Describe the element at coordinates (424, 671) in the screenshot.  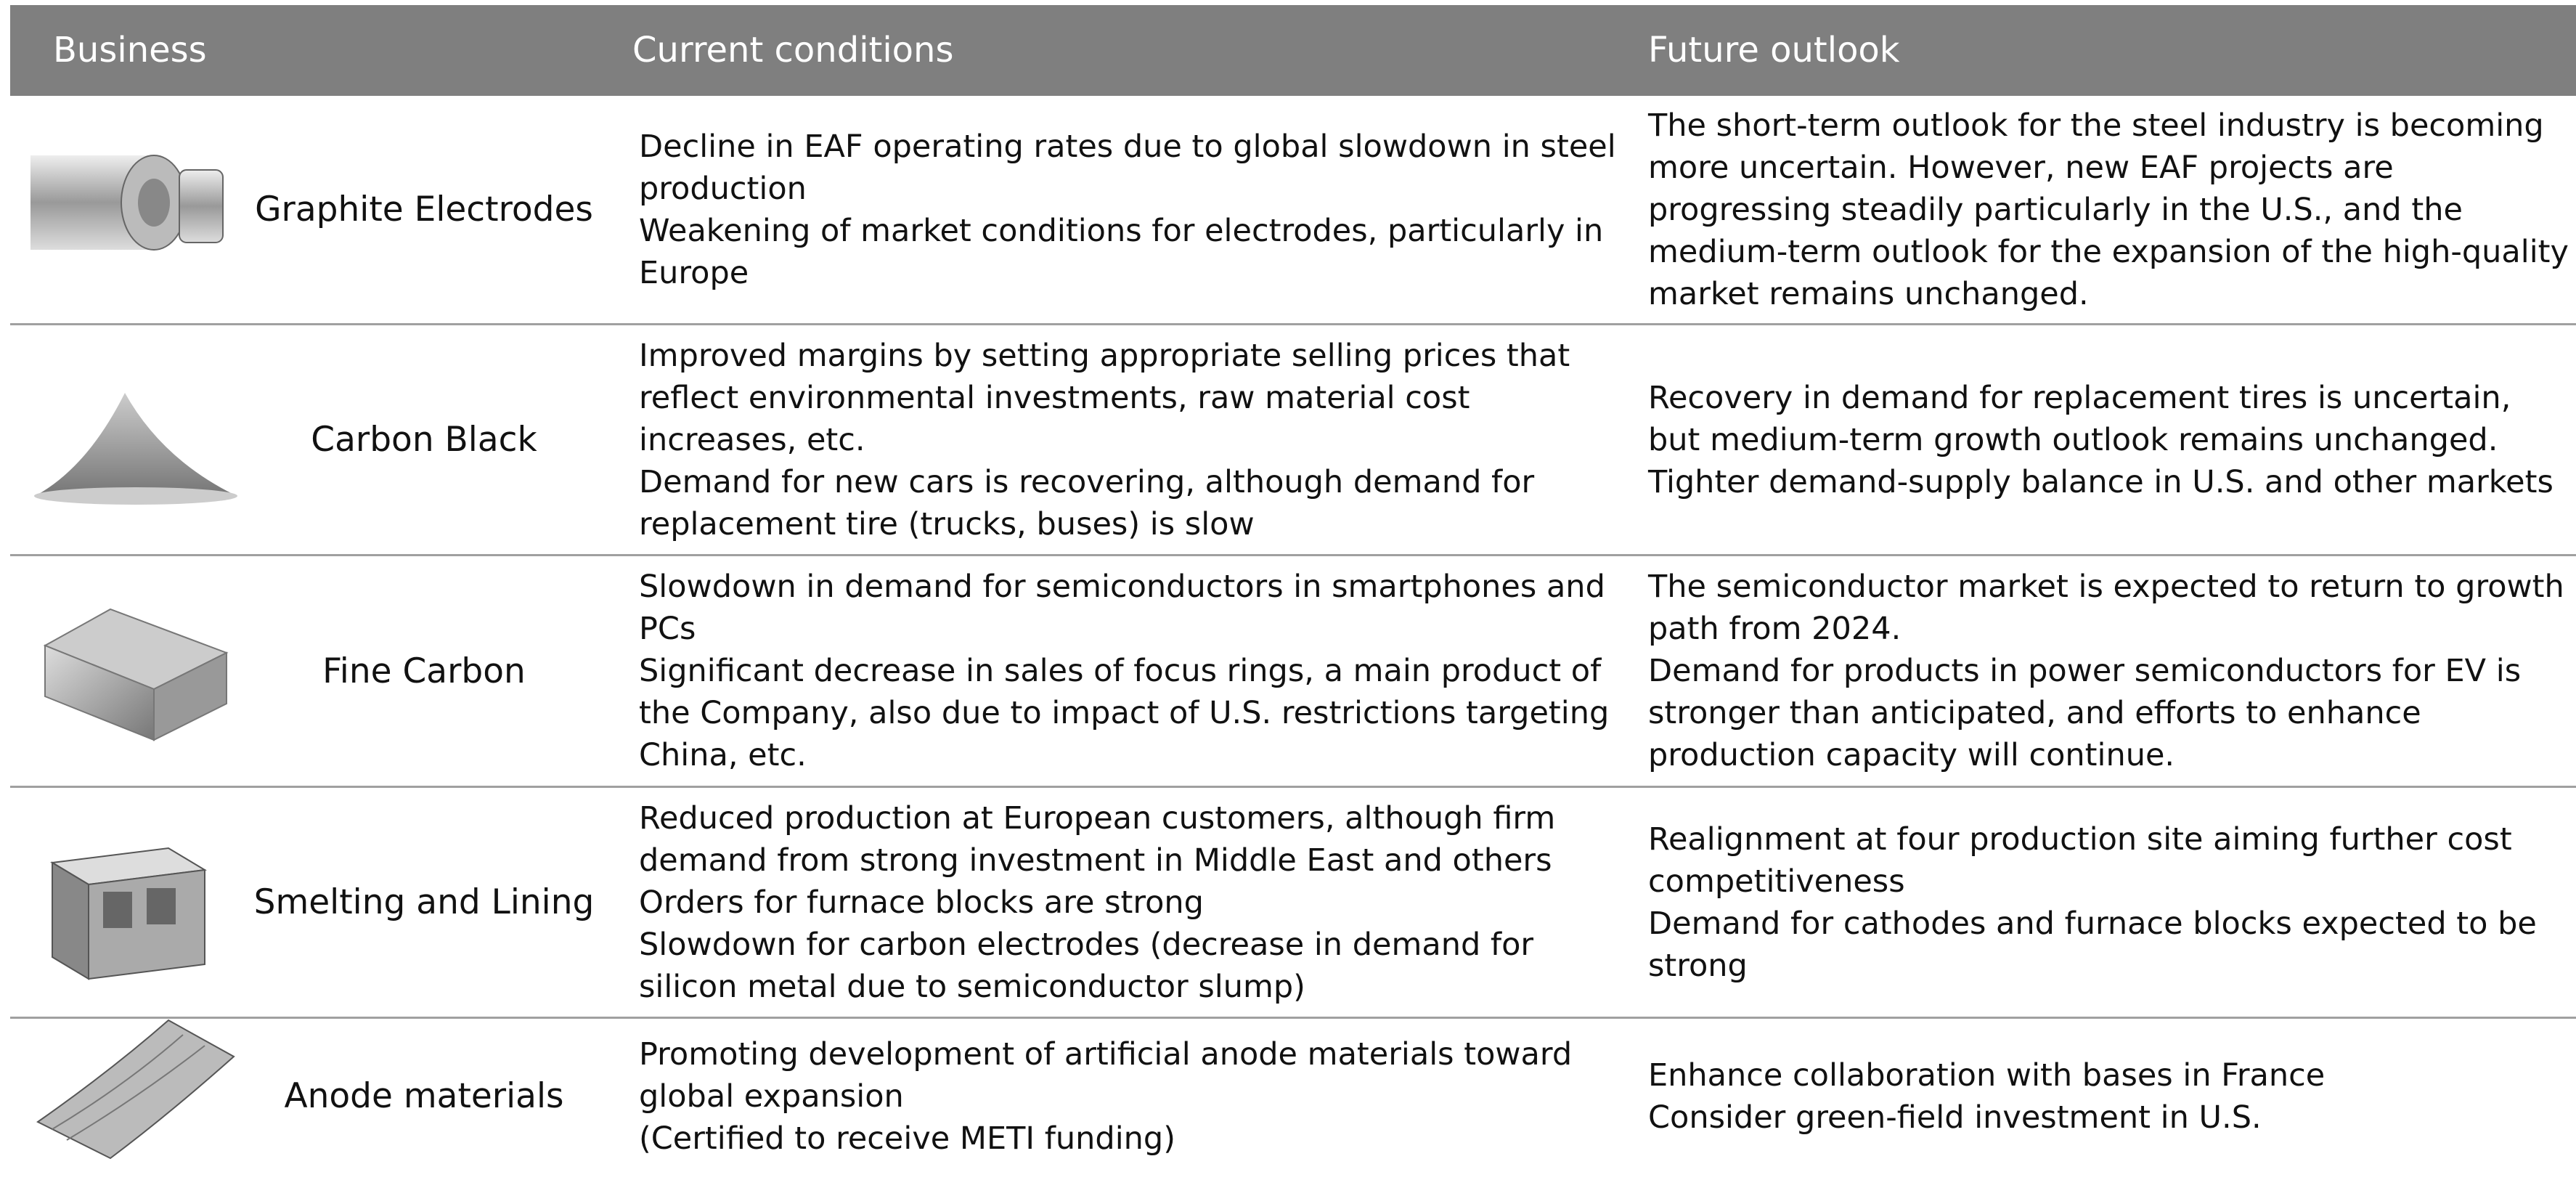
I see `business-name: Fine Carbon` at that location.